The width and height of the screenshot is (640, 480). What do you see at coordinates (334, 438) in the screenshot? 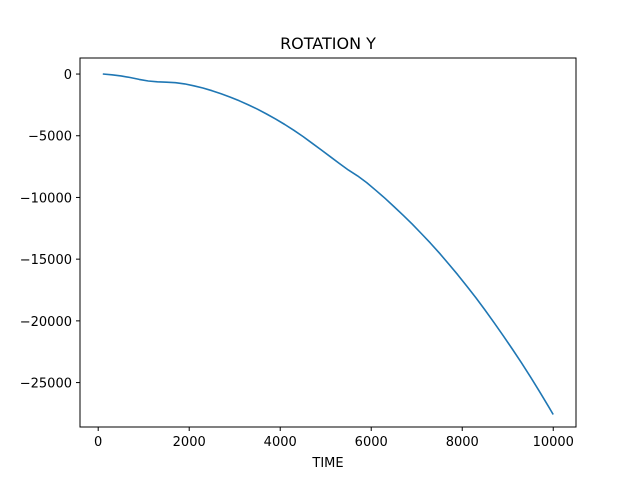
I see `x-axis: 0 2000 4000 6000 8000 10000` at bounding box center [334, 438].